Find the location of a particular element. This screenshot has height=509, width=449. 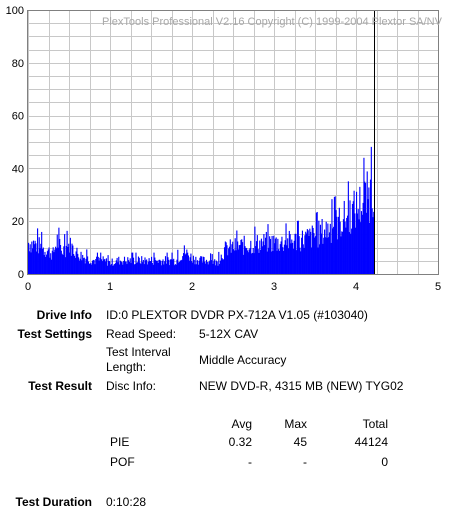

y-tick-label: 20 is located at coordinates (18, 222).